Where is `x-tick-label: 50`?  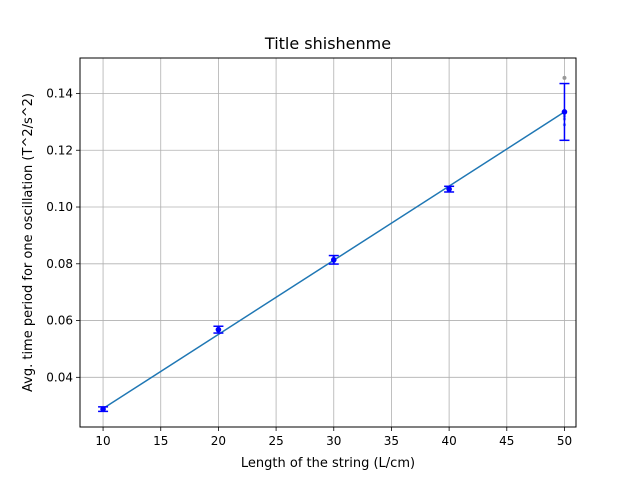 x-tick-label: 50 is located at coordinates (564, 441).